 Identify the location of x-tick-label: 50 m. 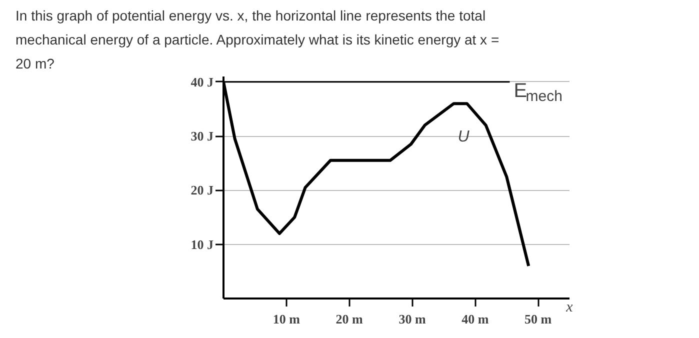
(538, 319).